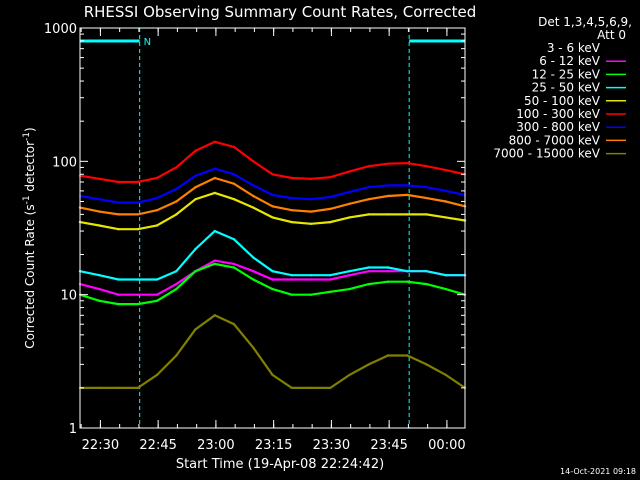 The image size is (640, 480). What do you see at coordinates (60, 29) in the screenshot?
I see `y-tick-label: 1000` at bounding box center [60, 29].